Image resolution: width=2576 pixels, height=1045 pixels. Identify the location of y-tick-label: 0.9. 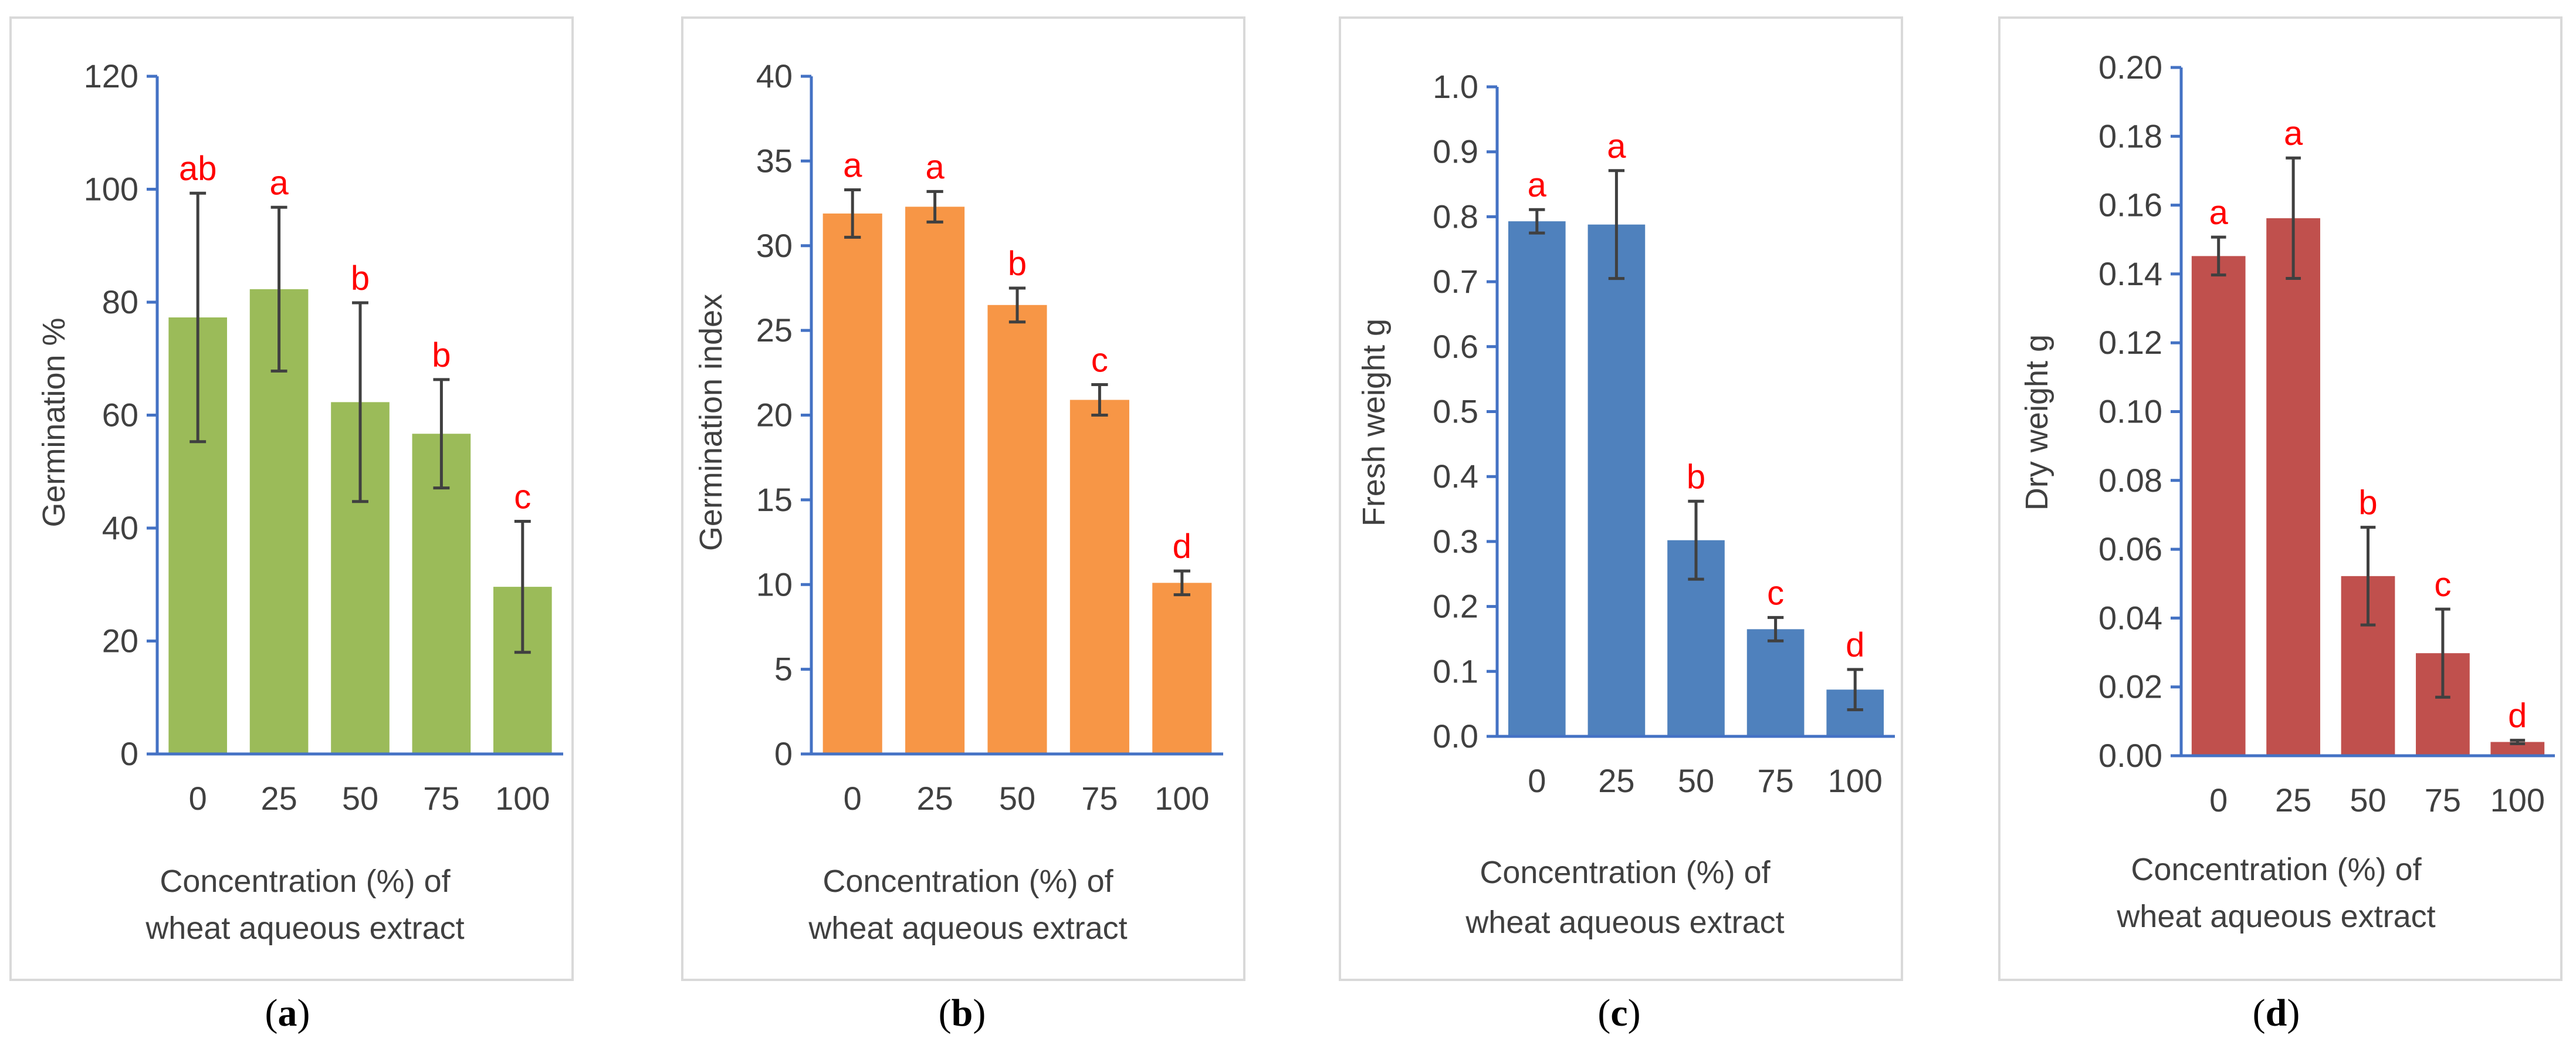
(1455, 151).